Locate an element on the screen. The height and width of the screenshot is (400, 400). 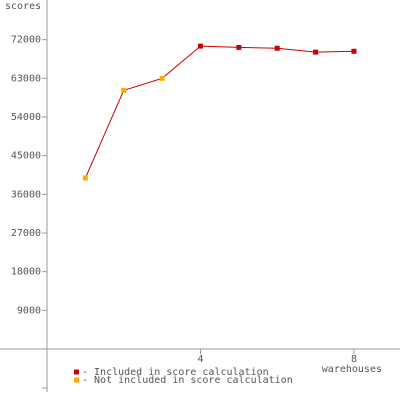
y-tick-label: 18000 is located at coordinates (26, 272).